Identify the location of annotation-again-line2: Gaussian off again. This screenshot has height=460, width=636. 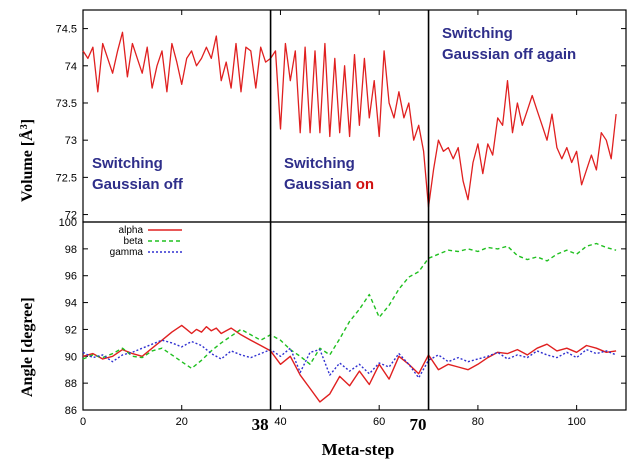
(509, 54).